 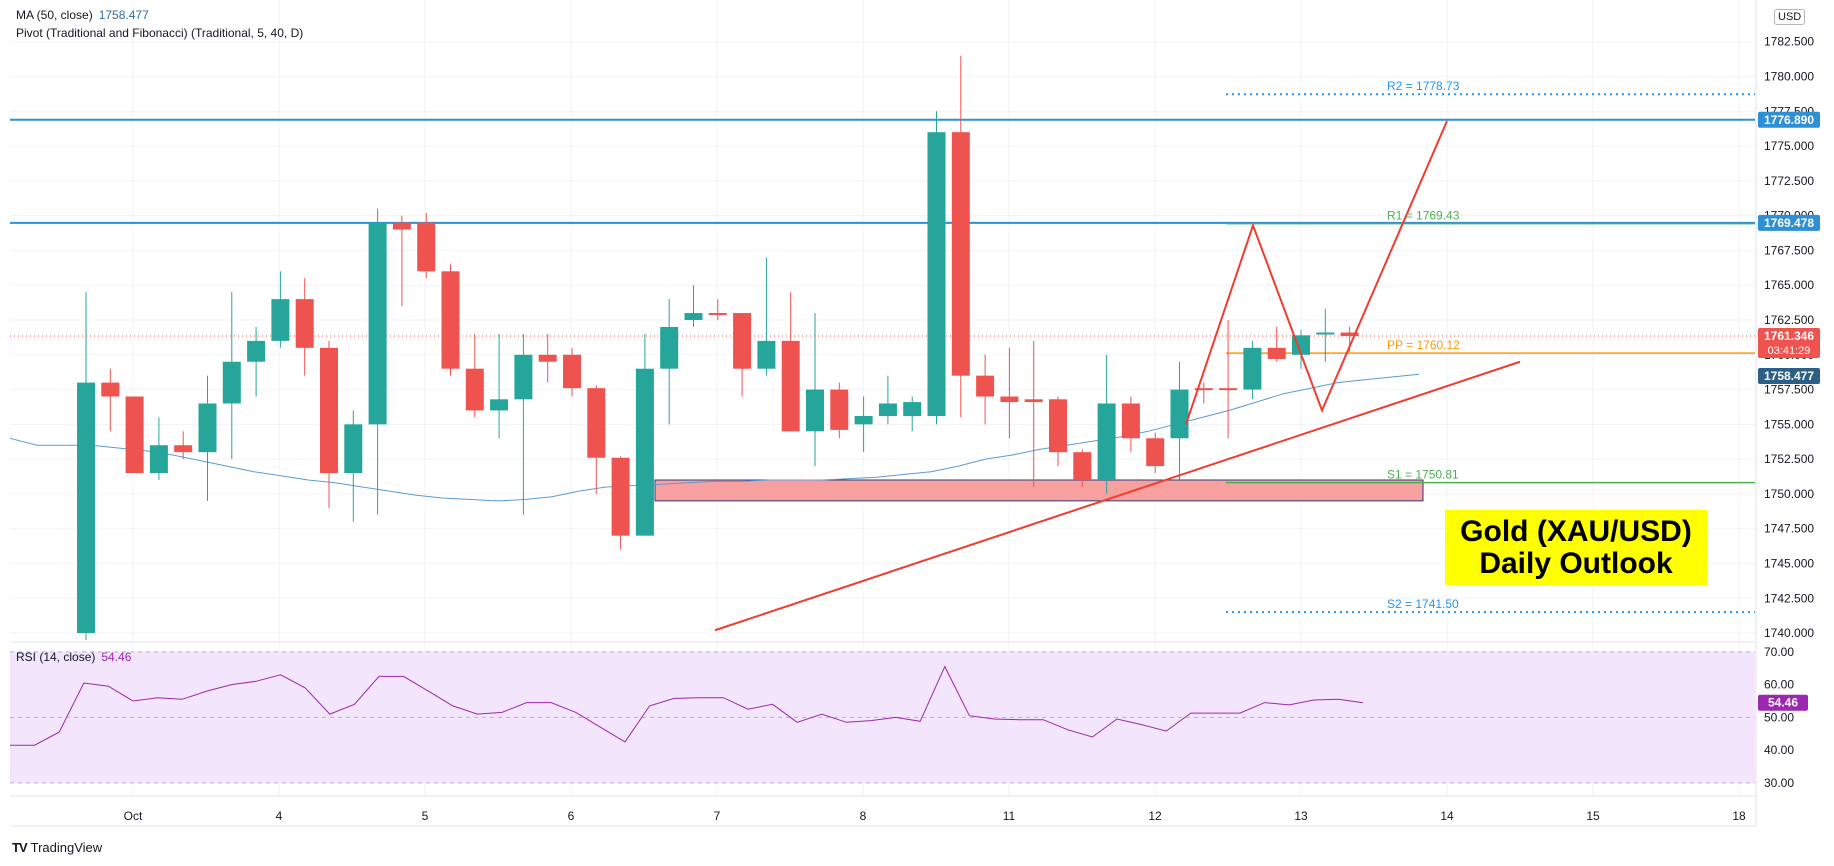 I want to click on price-label-countdown: 03:41:29, so click(x=1789, y=351).